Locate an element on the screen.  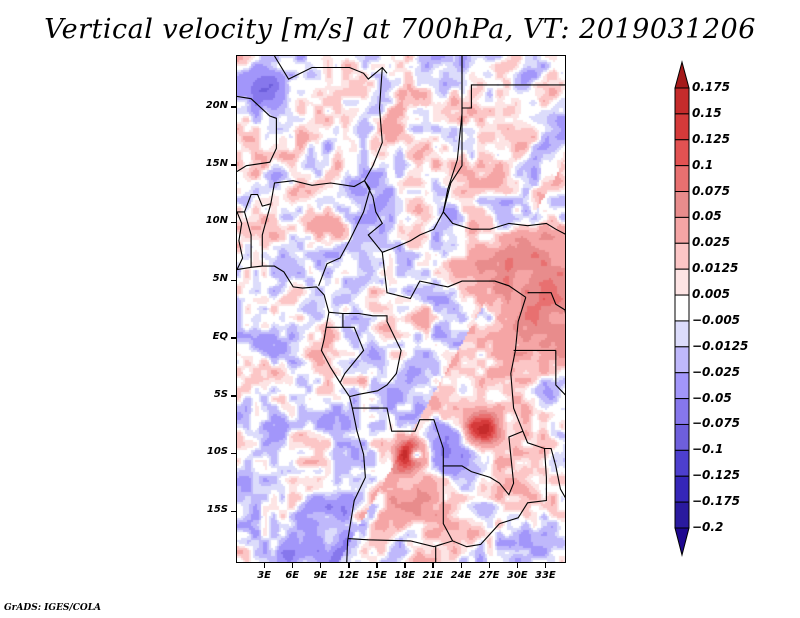
y-tick-label: 5N is located at coordinates (220, 279).